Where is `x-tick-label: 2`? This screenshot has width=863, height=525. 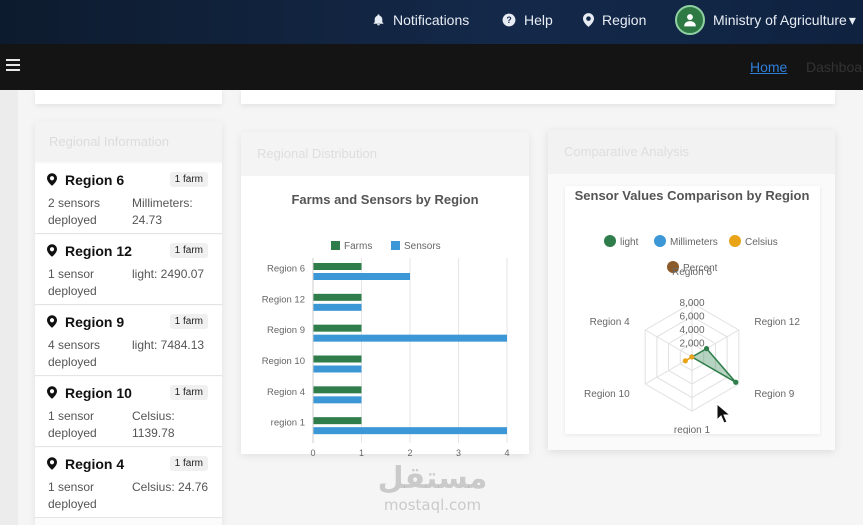
x-tick-label: 2 is located at coordinates (409, 452).